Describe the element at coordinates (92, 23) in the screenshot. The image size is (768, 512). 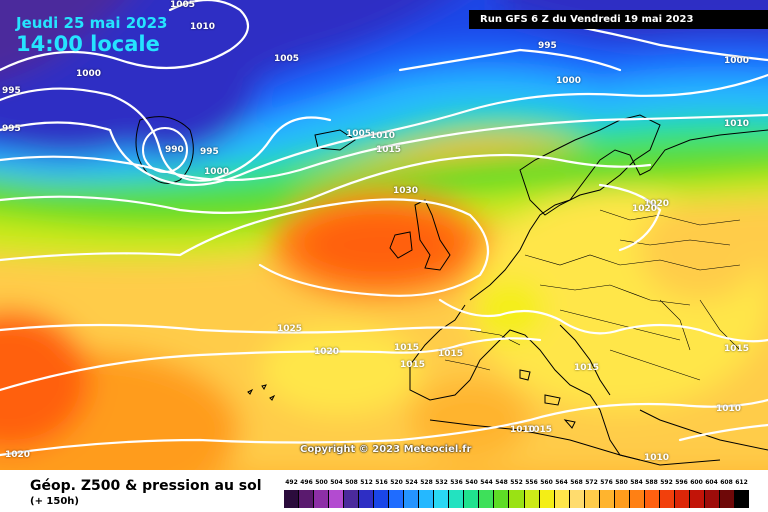
I see `forecast-date: Jeudi 25 mai 2023` at that location.